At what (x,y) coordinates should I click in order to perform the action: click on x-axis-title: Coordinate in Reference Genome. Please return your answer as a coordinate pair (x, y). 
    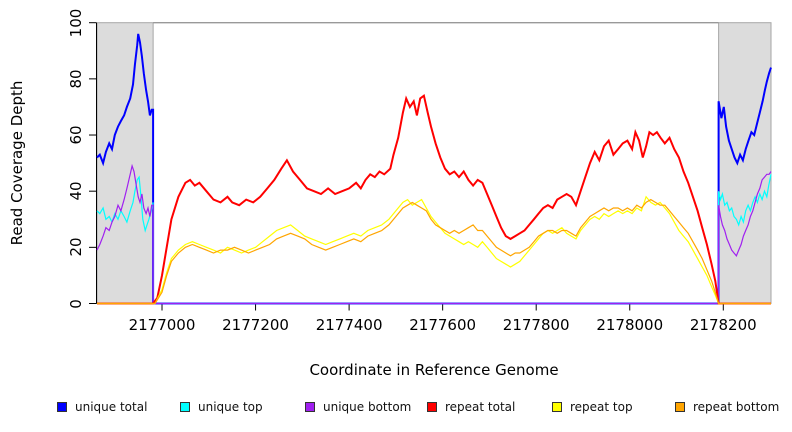
    Looking at the image, I should click on (434, 370).